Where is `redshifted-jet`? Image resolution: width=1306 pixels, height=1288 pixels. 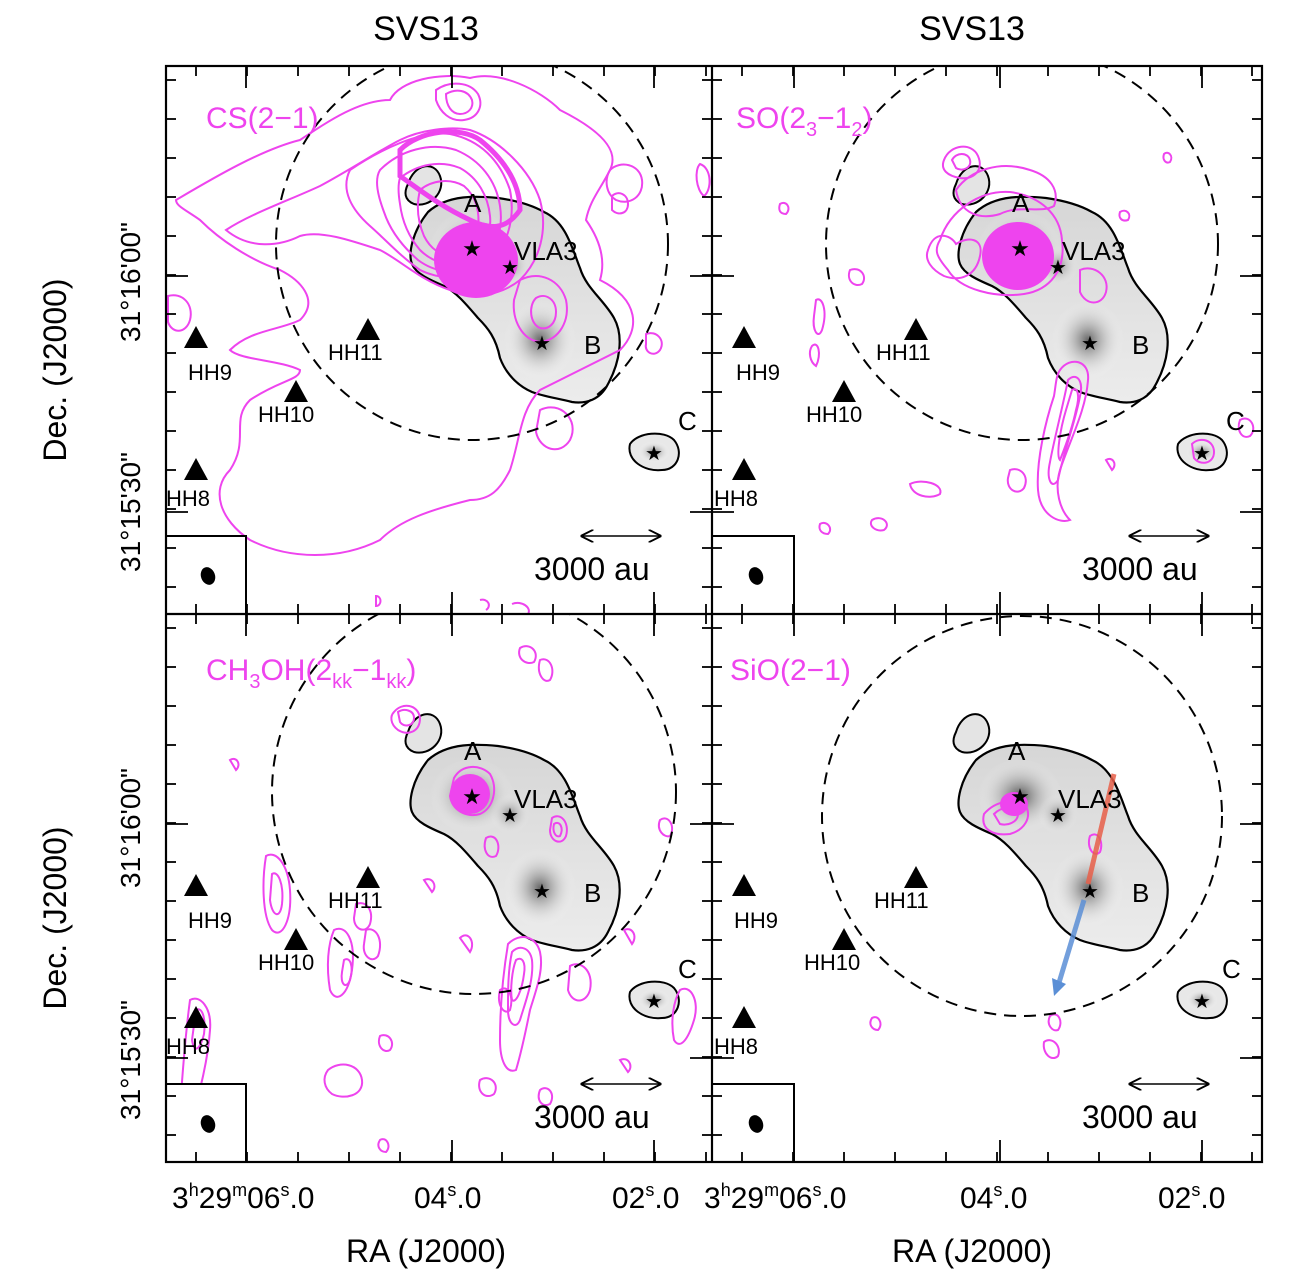
redshifted-jet is located at coordinates (1101, 829).